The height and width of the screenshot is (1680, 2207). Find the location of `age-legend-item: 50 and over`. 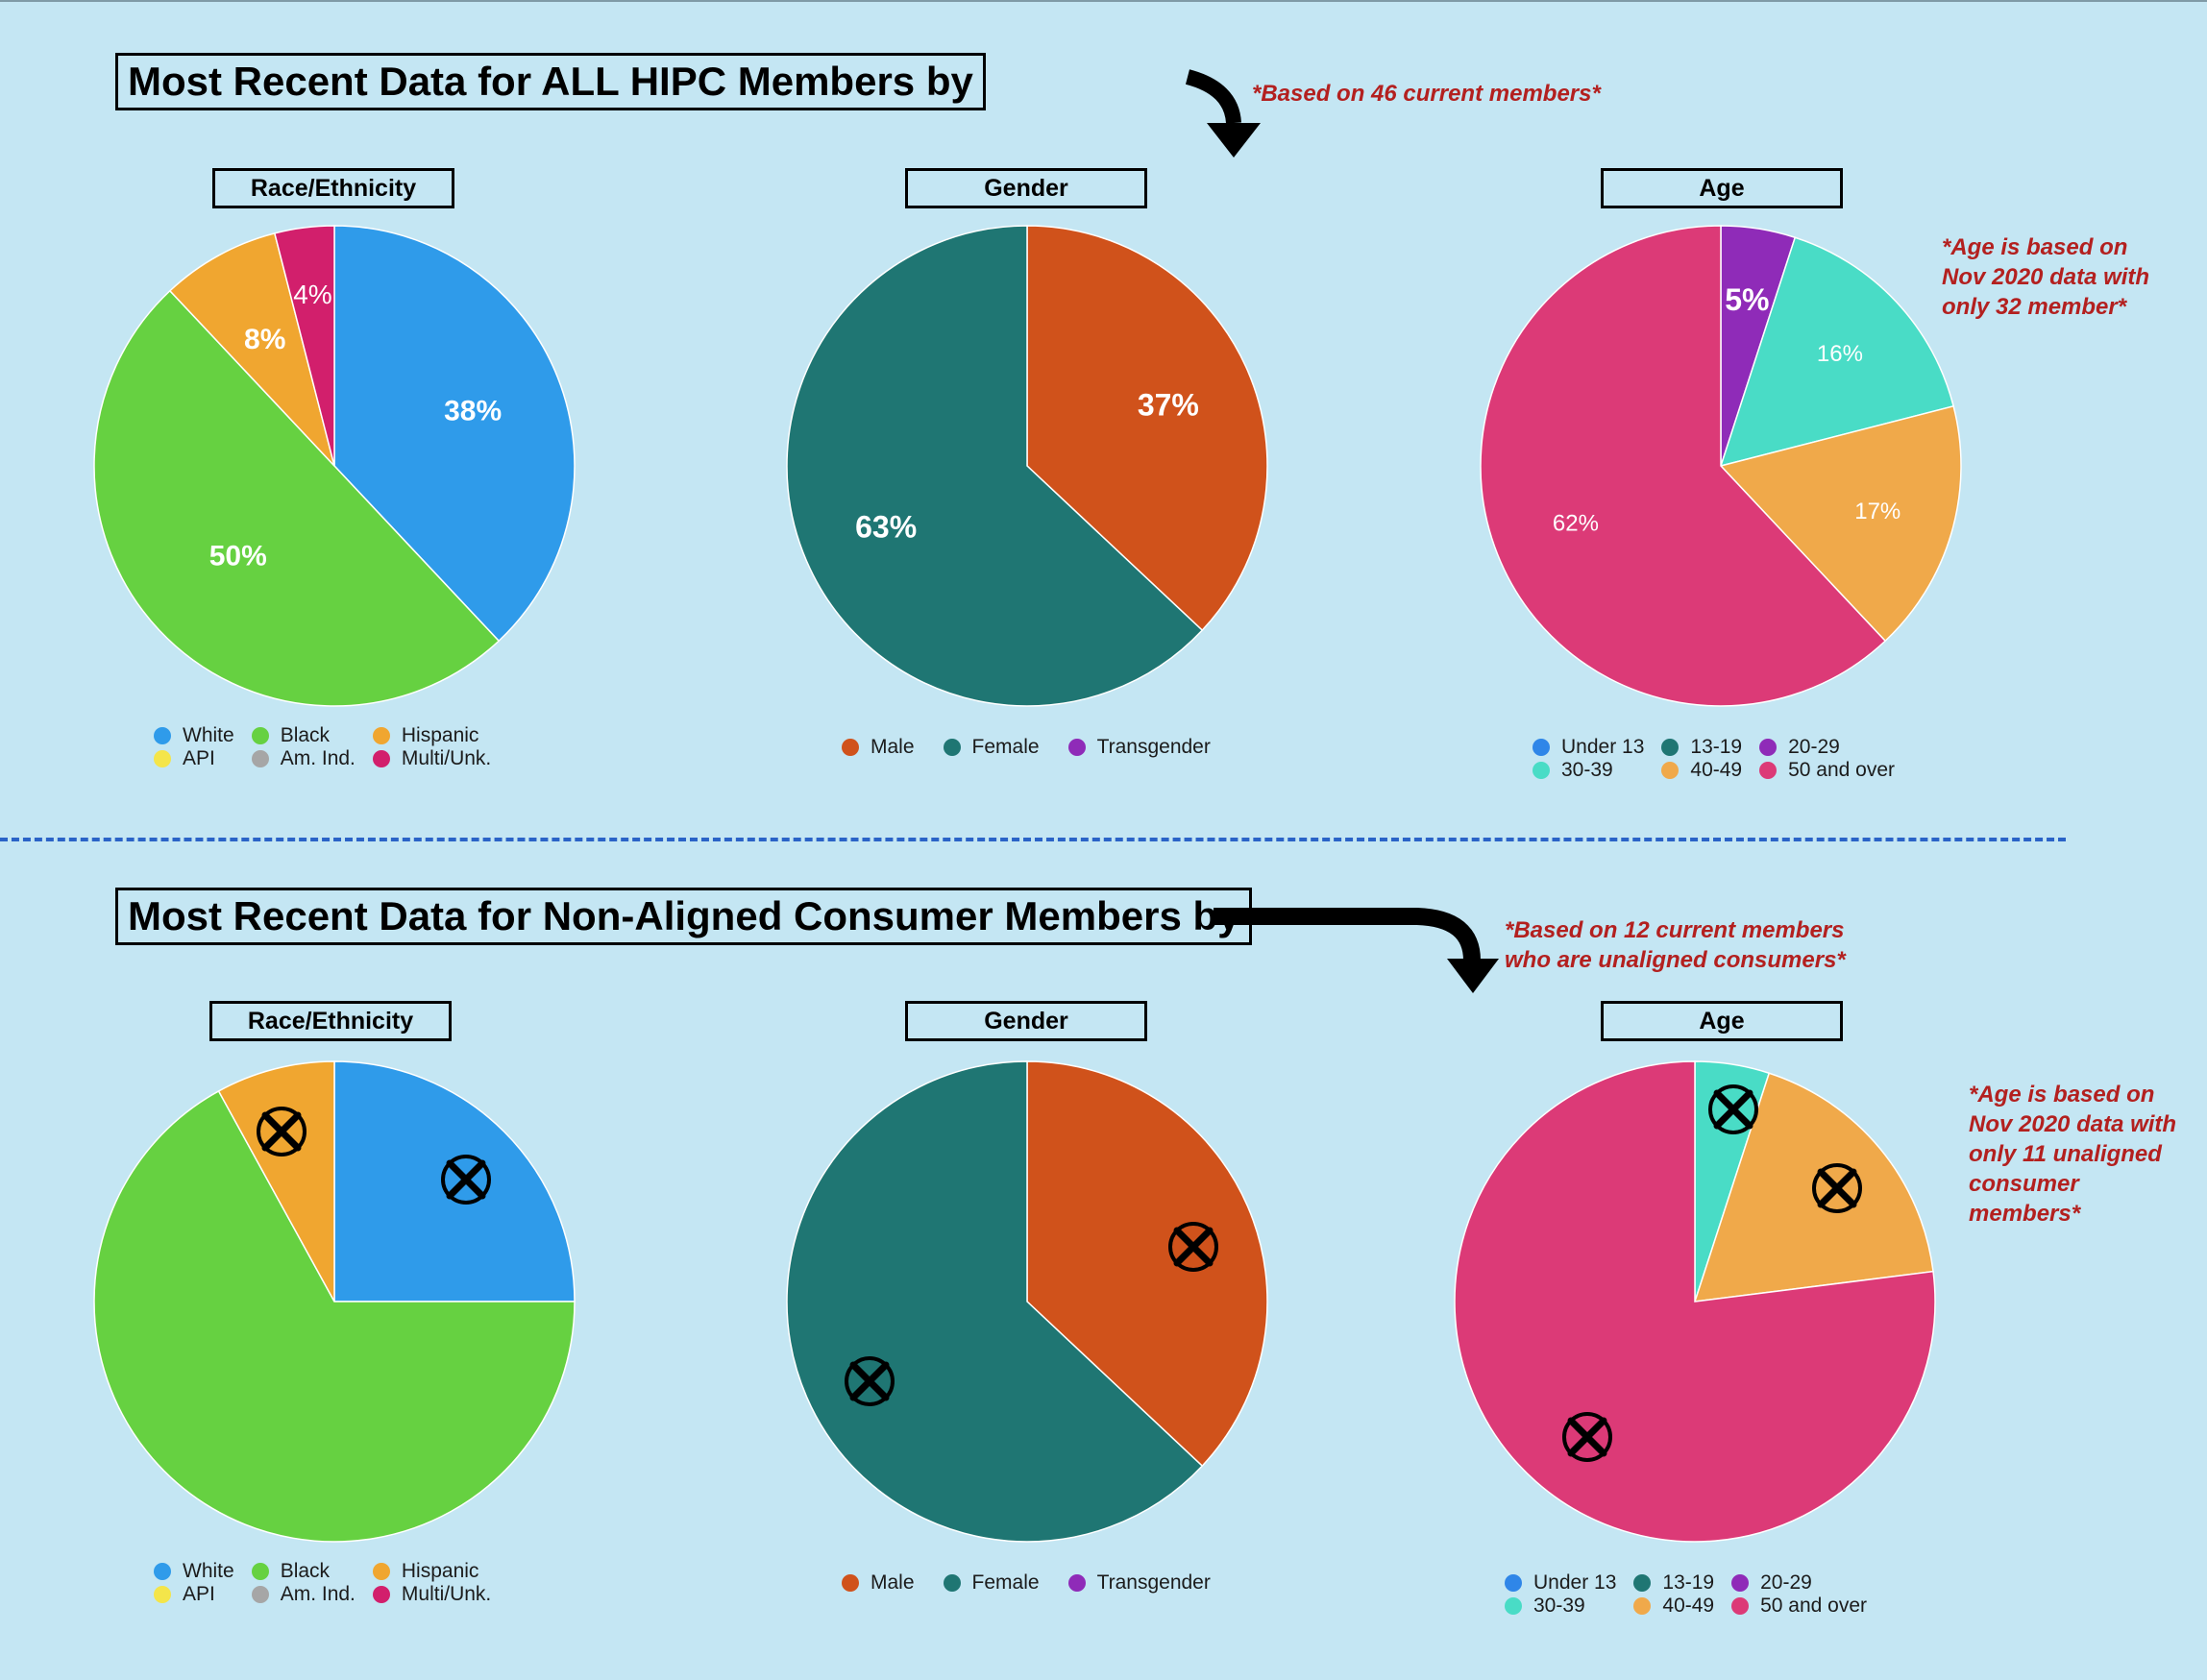

age-legend-item: 50 and over is located at coordinates (1827, 770).